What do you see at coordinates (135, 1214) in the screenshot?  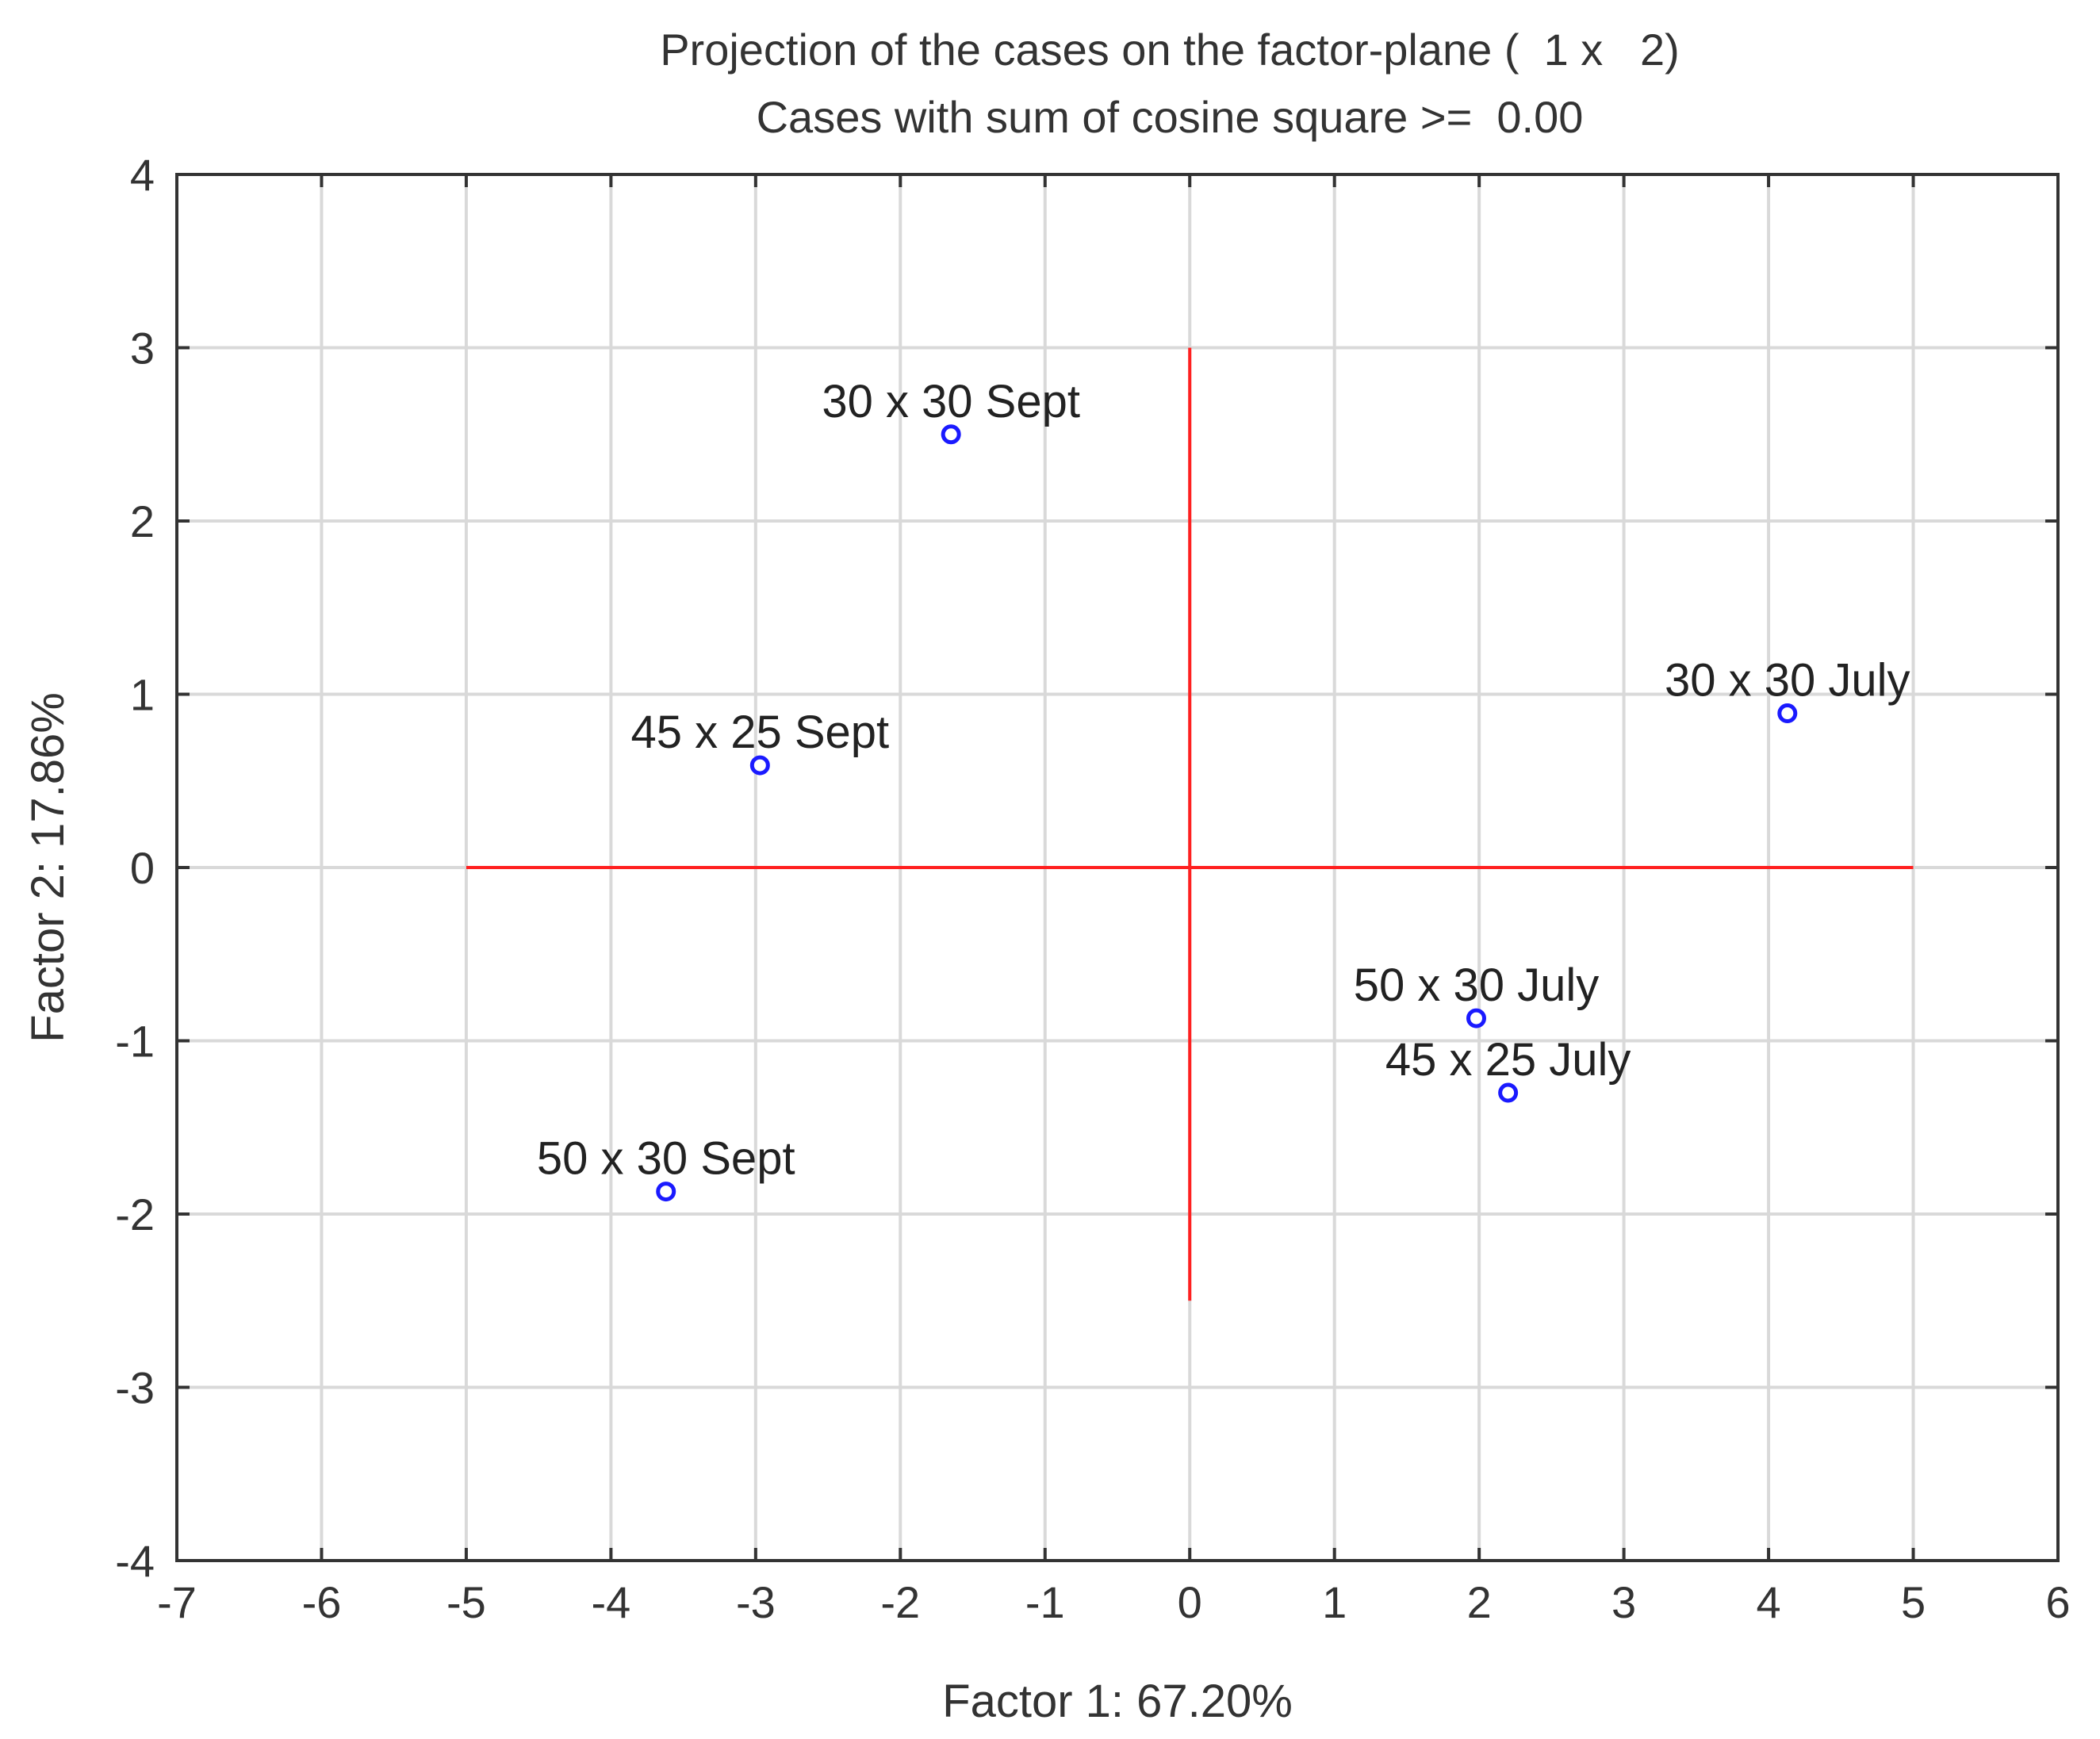 I see `y-tick-label: -2` at bounding box center [135, 1214].